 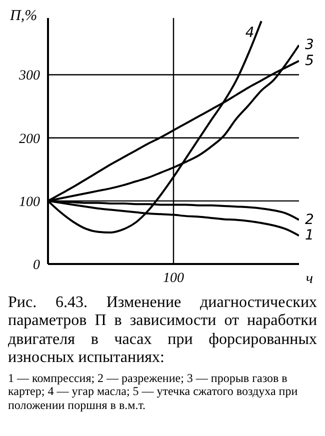 What do you see at coordinates (24, 16) in the screenshot?
I see `y-axis-title: П,%` at bounding box center [24, 16].